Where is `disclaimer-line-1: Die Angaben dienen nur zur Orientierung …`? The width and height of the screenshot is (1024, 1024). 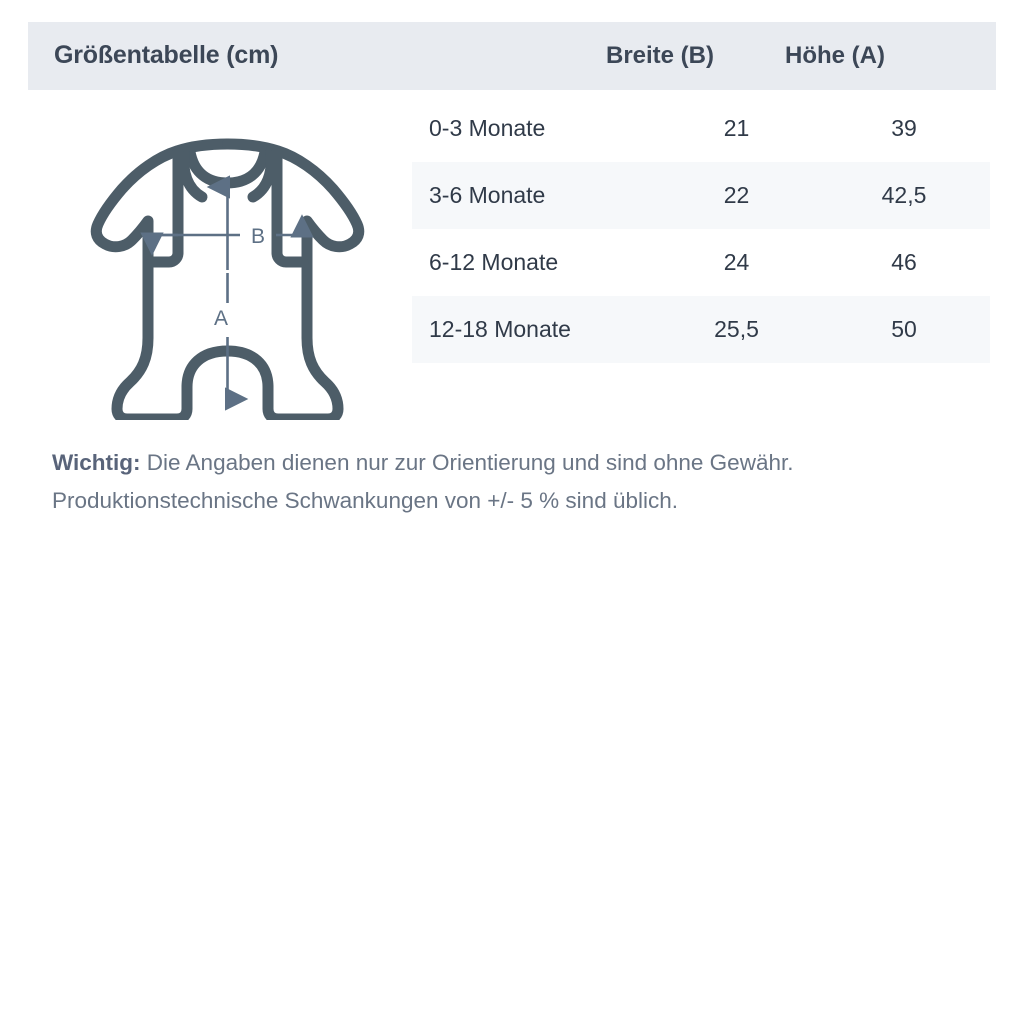 disclaimer-line-1: Die Angaben dienen nur zur Orientierung … is located at coordinates (467, 462).